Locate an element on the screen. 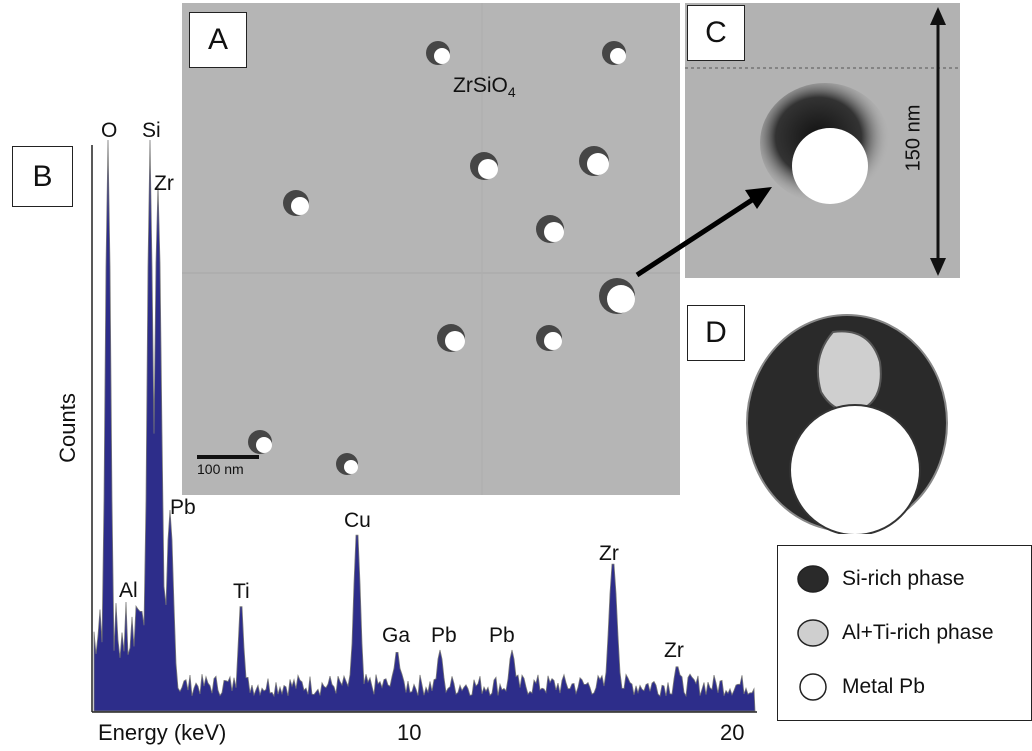 Image resolution: width=1032 pixels, height=751 pixels. x-tick-10: 10 is located at coordinates (409, 732).